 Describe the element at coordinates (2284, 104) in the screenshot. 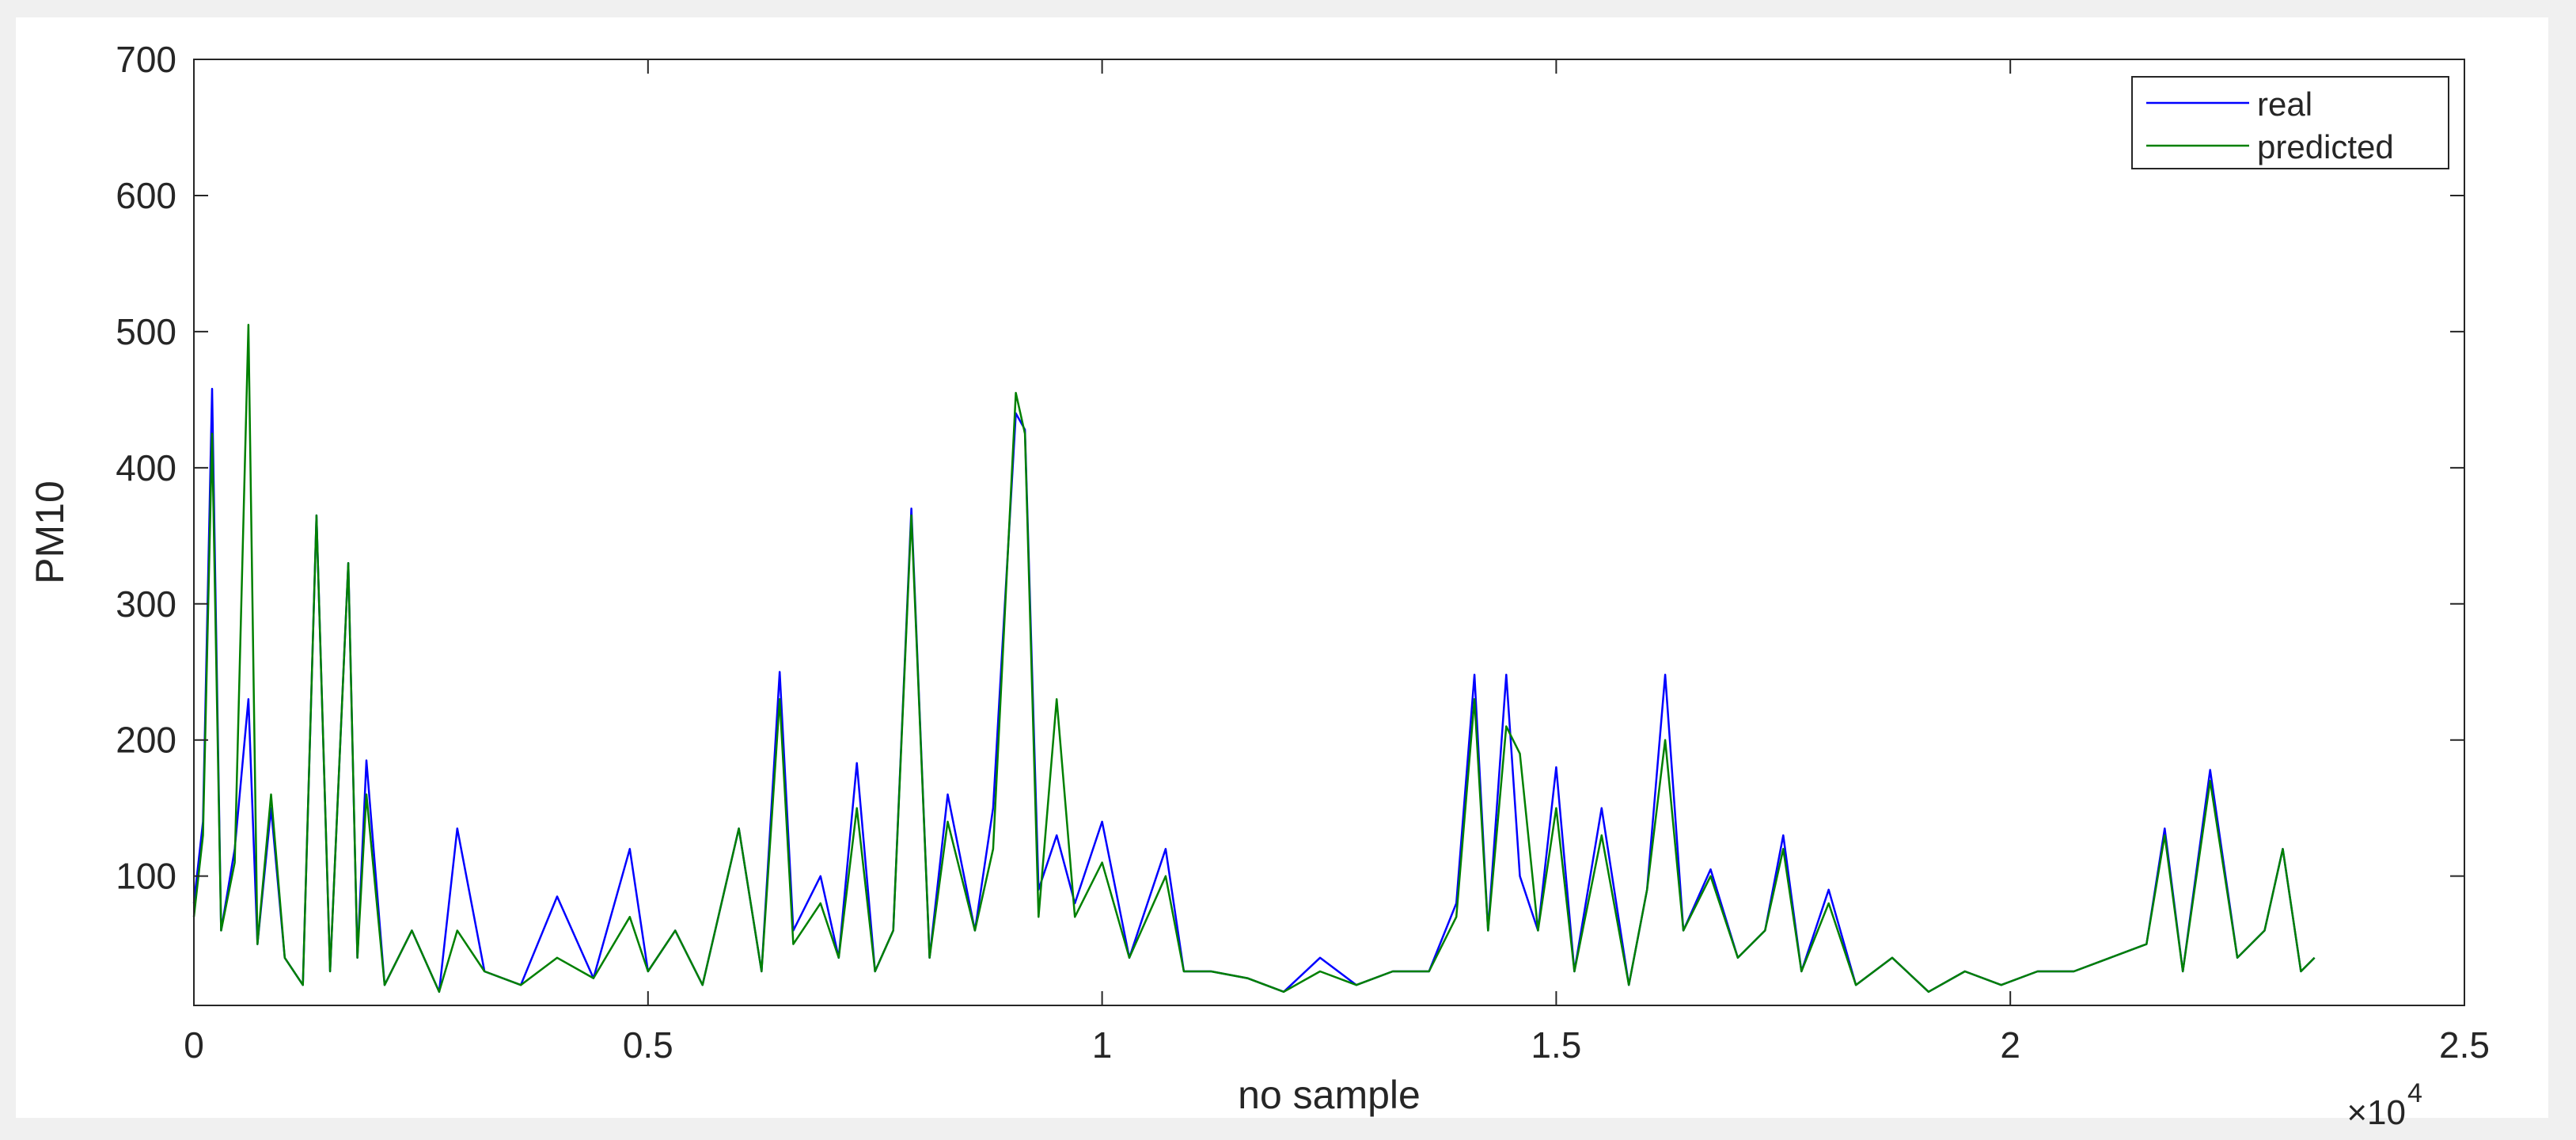

I see `legend-label: real` at that location.